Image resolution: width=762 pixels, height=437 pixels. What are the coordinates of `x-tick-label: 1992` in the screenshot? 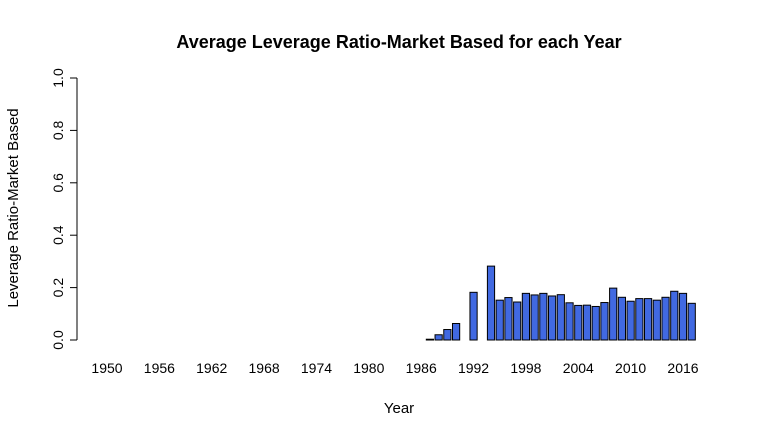 It's located at (473, 368).